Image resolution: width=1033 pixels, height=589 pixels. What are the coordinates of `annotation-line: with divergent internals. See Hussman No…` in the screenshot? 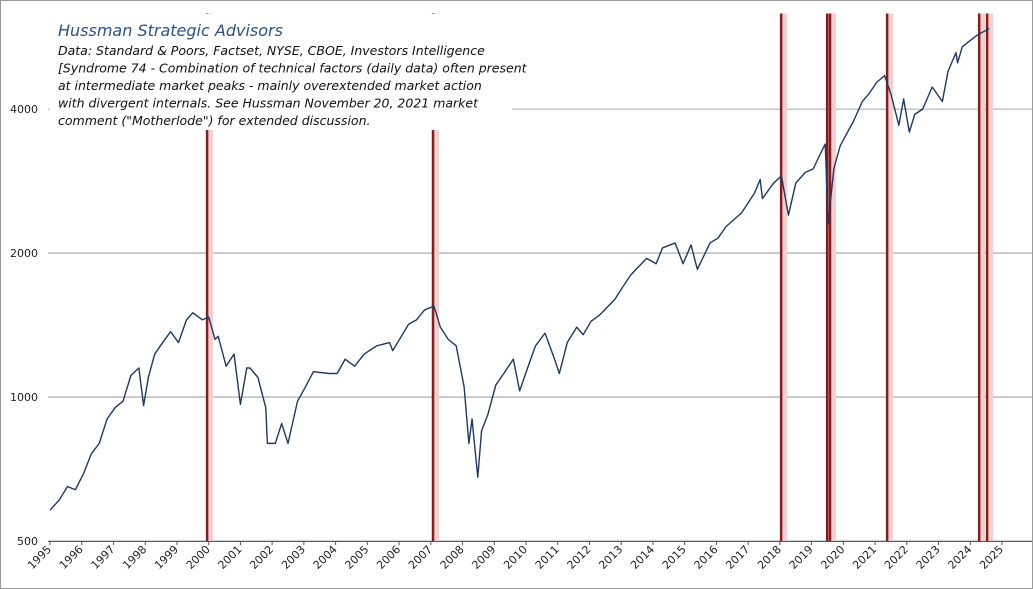 It's located at (268, 103).